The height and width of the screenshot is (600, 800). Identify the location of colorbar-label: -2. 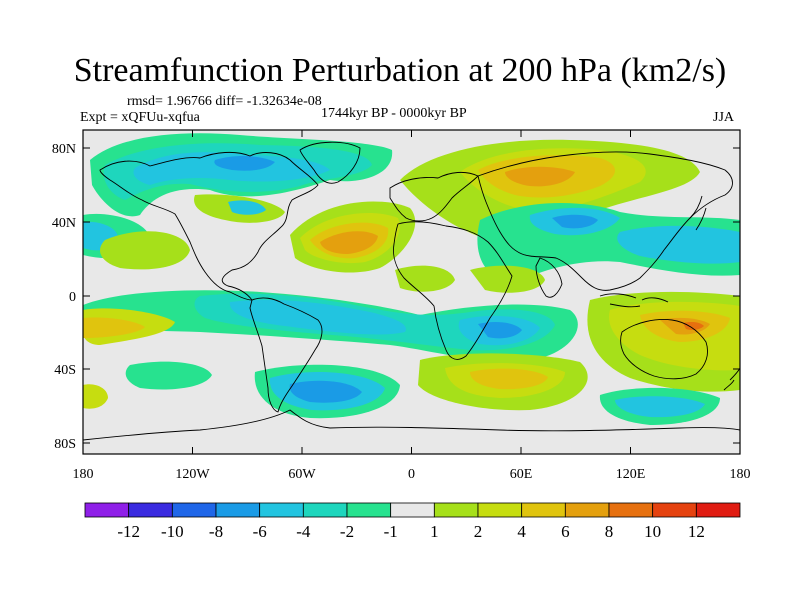
(347, 531).